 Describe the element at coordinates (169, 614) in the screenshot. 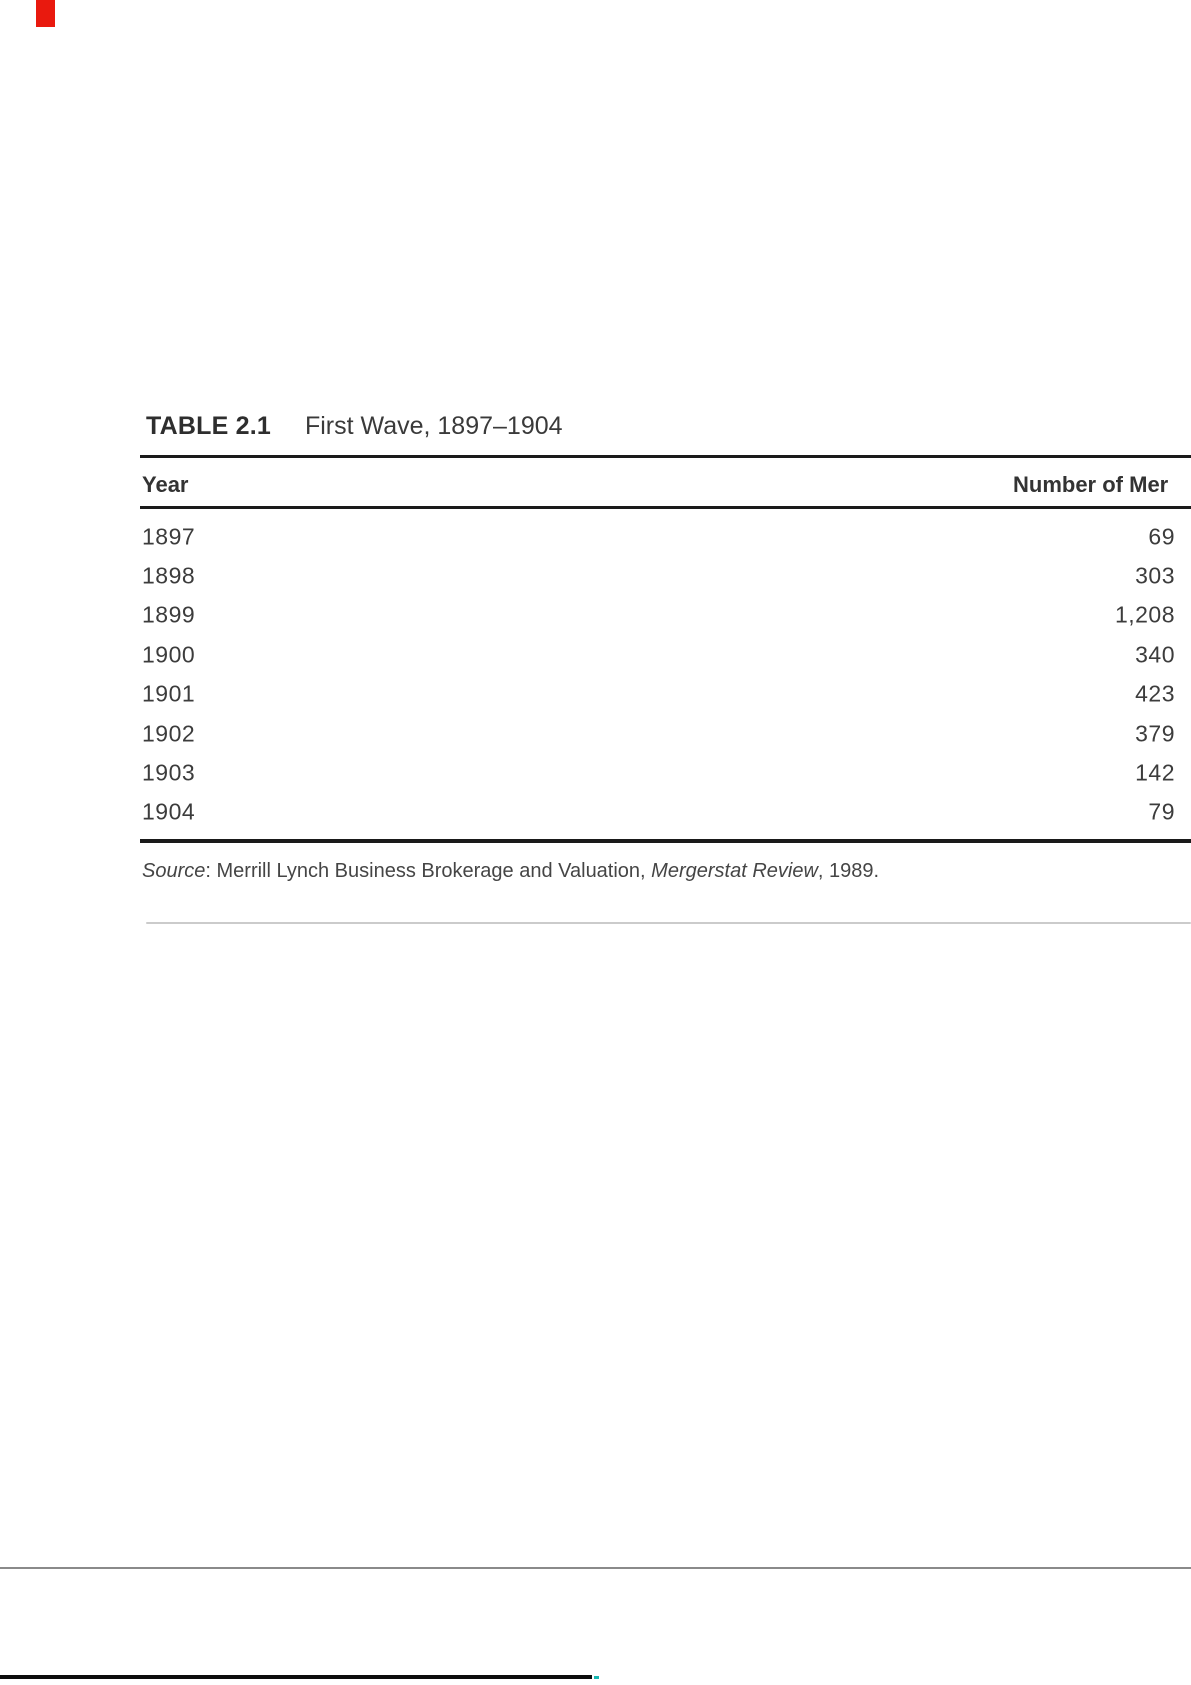

I see `year-cell: 1899` at that location.